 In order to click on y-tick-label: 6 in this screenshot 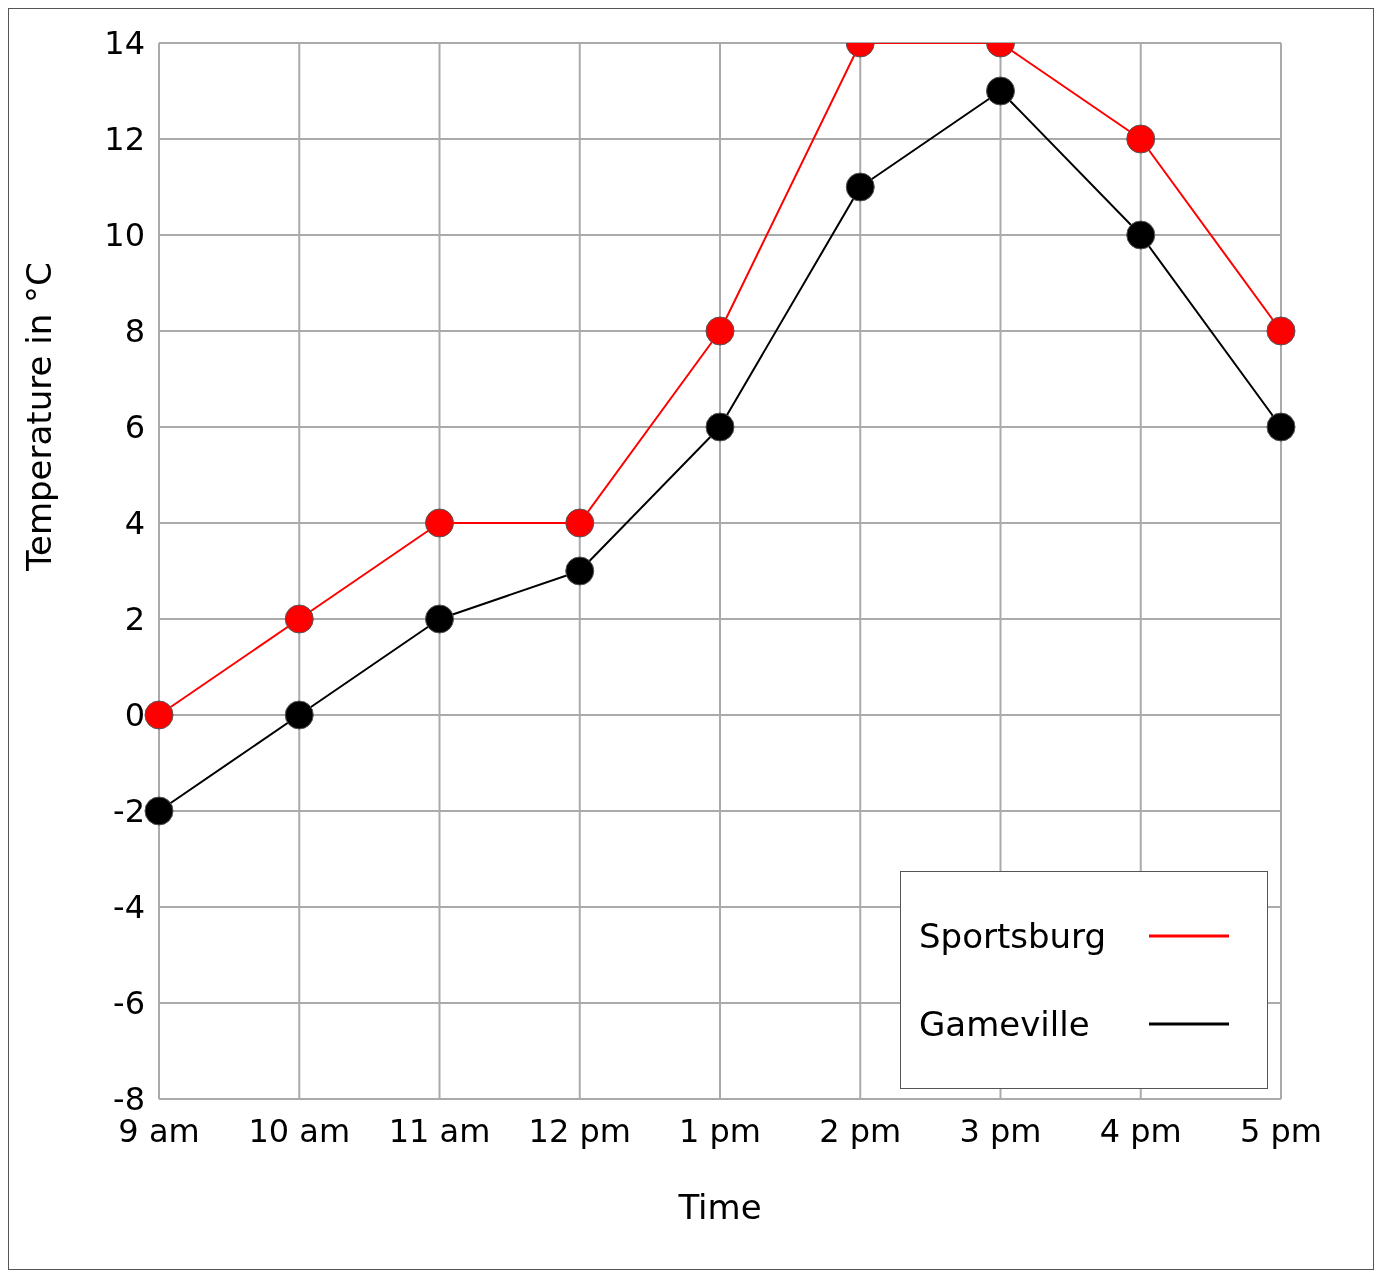, I will do `click(134, 427)`.